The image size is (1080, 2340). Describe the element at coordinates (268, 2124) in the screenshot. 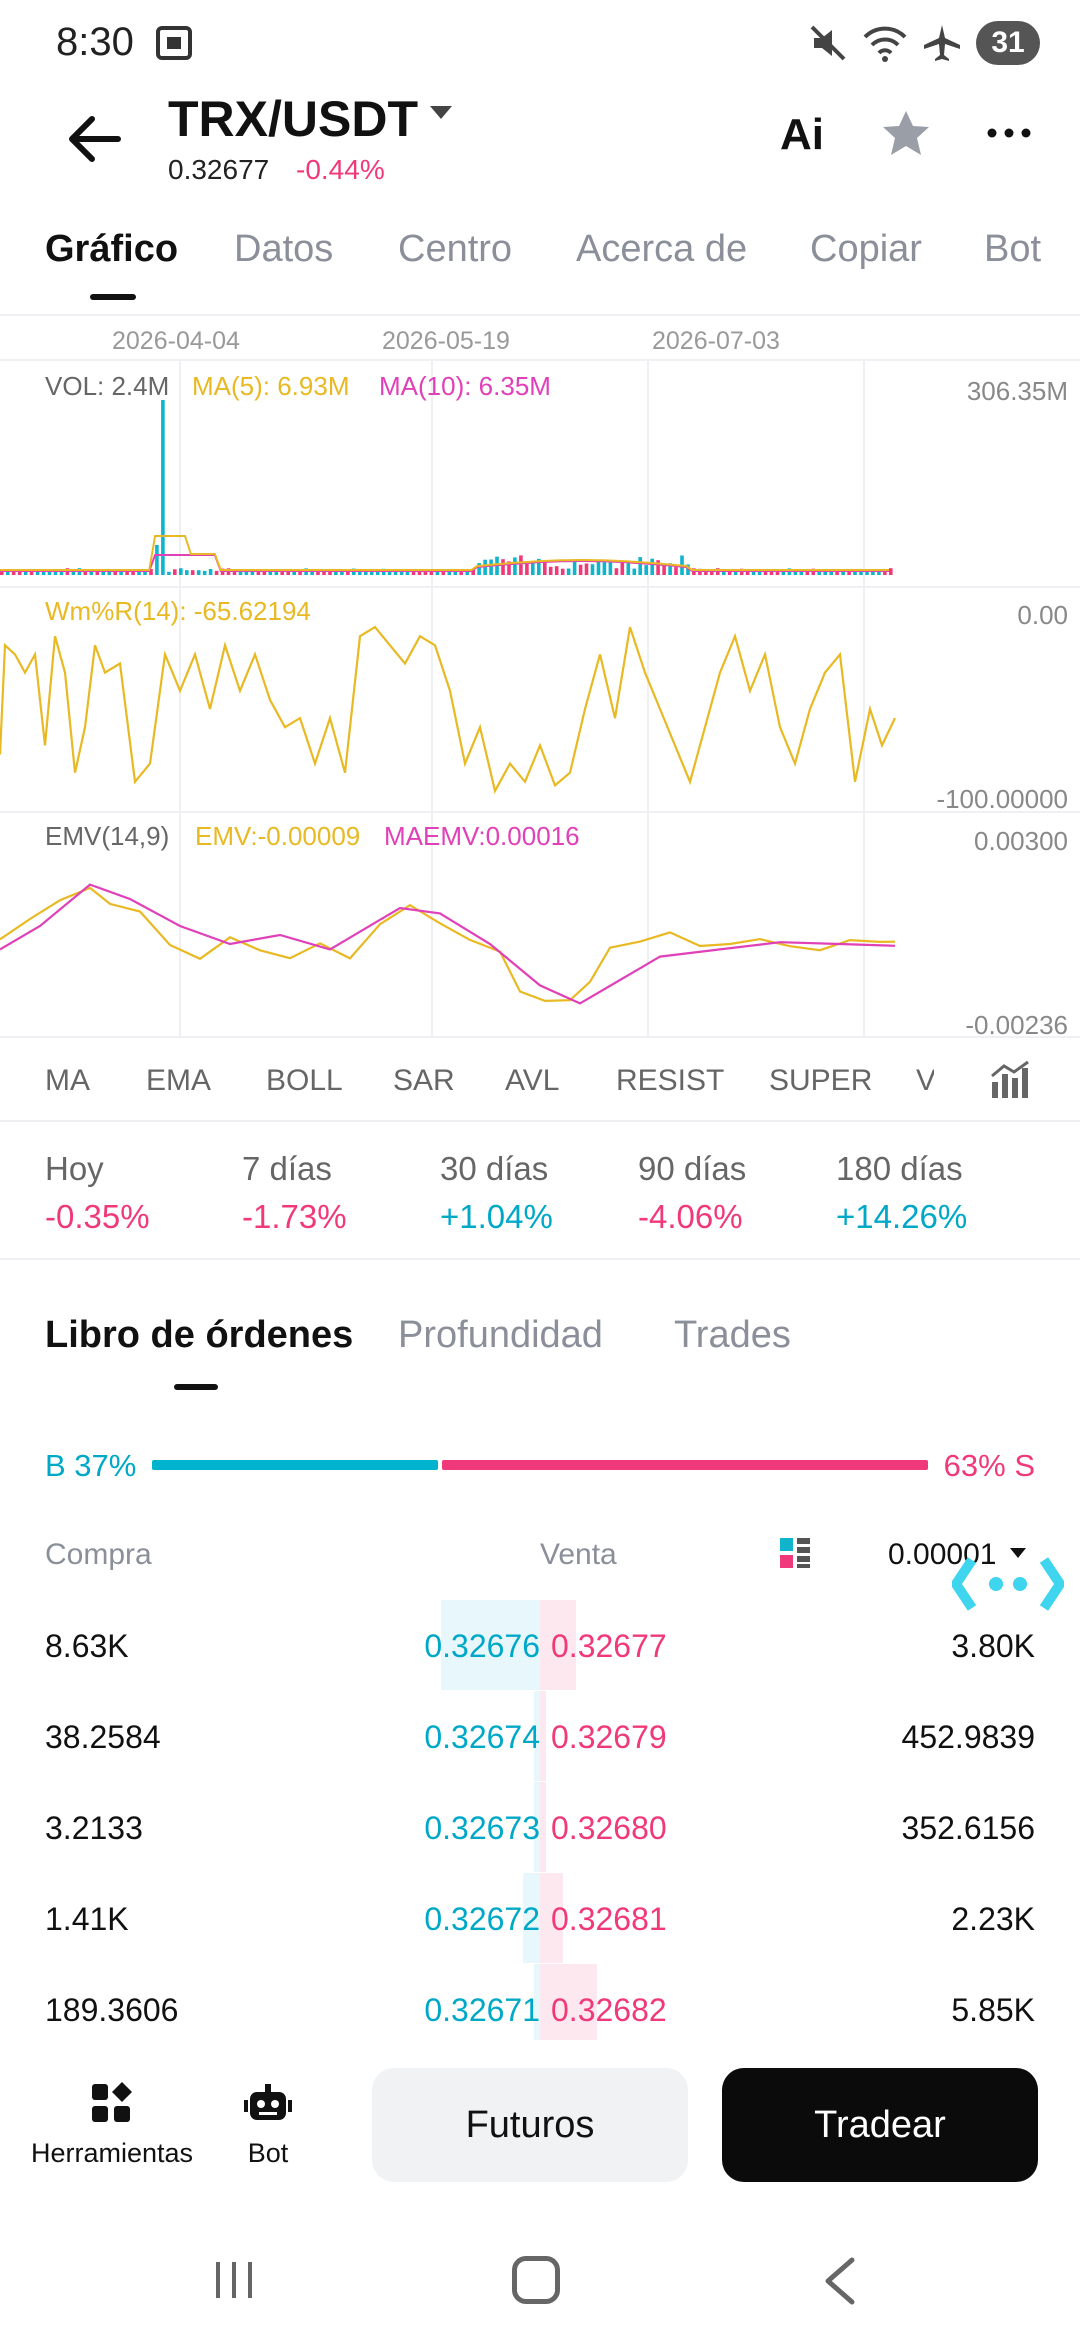

I see `bot-button: Bot` at that location.